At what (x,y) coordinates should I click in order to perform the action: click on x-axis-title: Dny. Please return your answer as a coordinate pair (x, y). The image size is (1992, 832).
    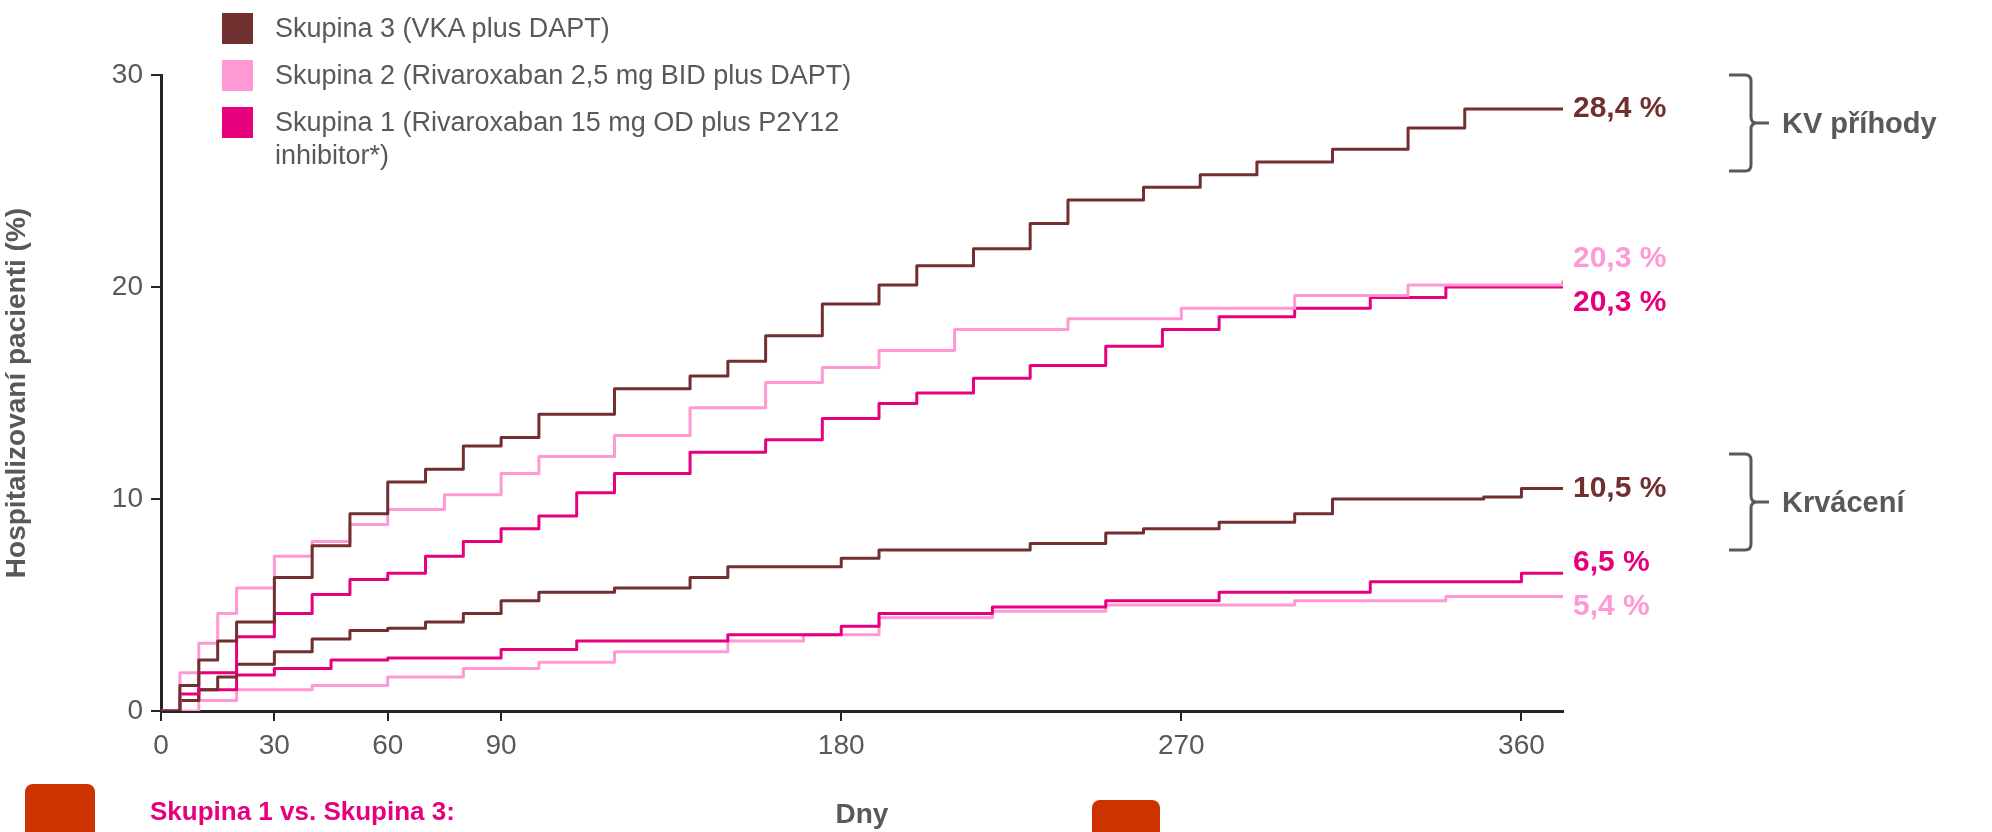
    Looking at the image, I should click on (862, 813).